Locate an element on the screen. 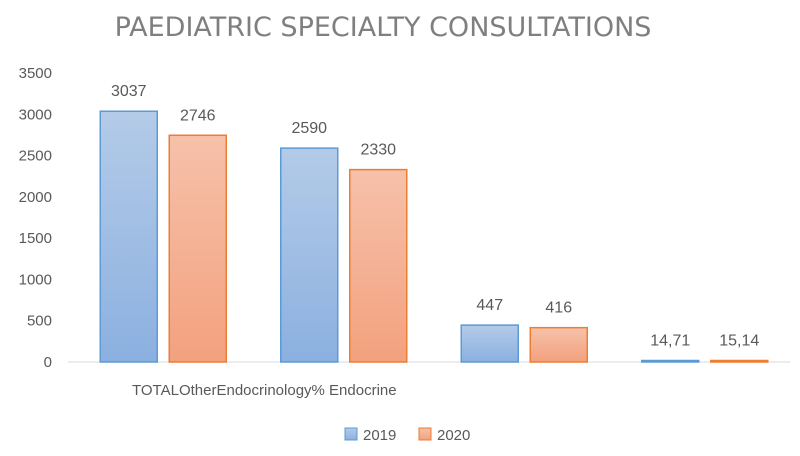 The width and height of the screenshot is (800, 456). data-label-2020-1: 2330 is located at coordinates (378, 150).